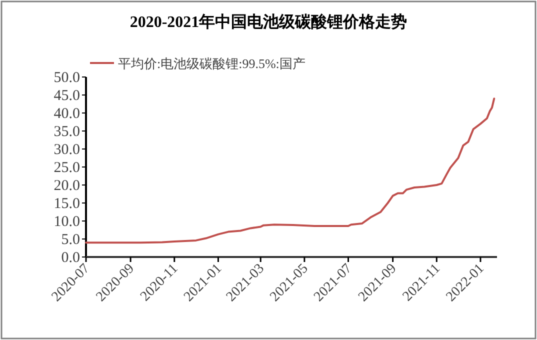 This screenshot has width=537, height=340. Describe the element at coordinates (67, 204) in the screenshot. I see `y-tick-label: 15.0` at that location.